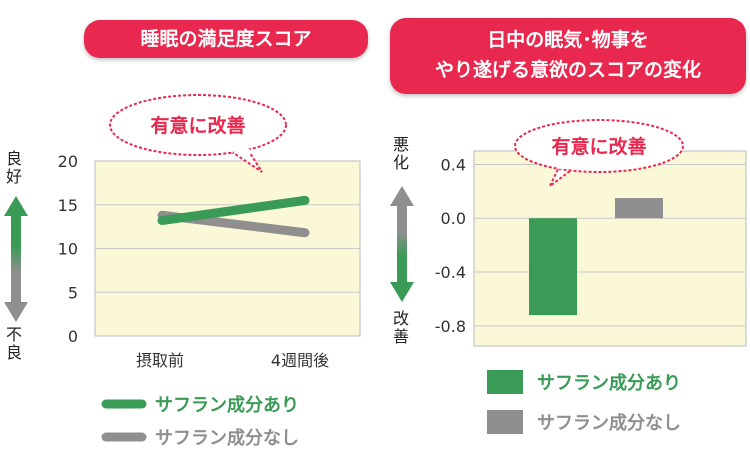 The image size is (750, 465). I want to click on left-y-tick-label: 20, so click(68, 161).